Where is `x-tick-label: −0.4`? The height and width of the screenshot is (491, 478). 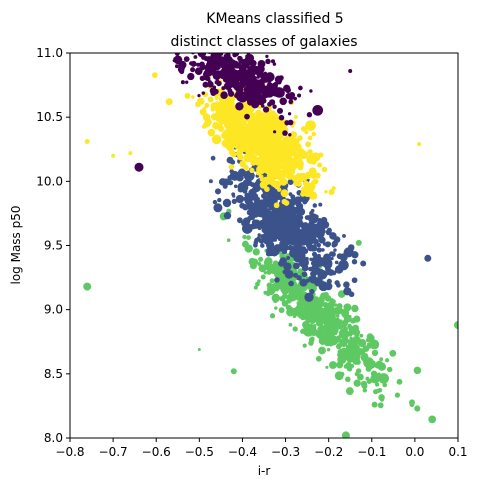 x-tick-label: −0.4 is located at coordinates (242, 452).